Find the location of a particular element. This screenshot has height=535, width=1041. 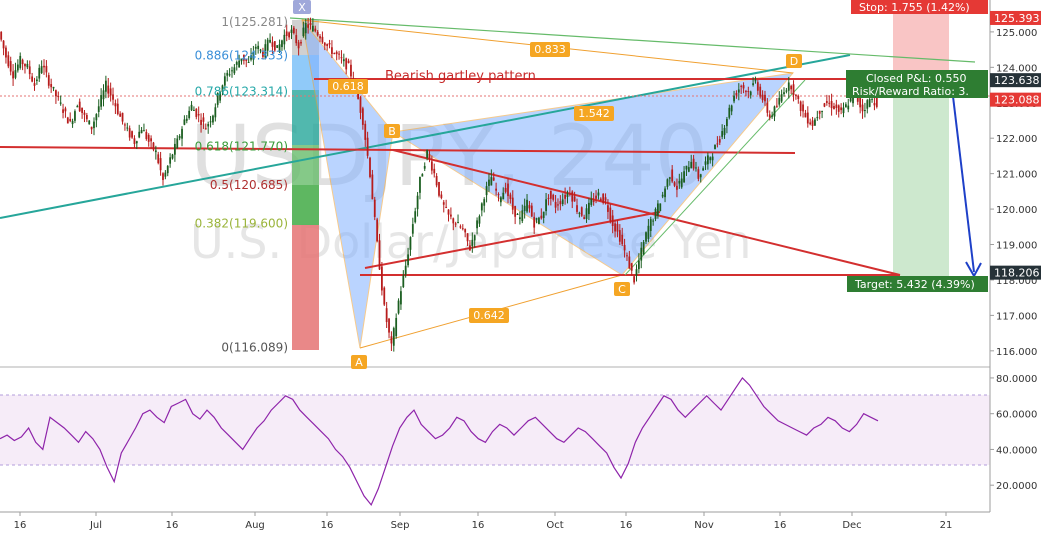

ratio-xd: 0.833 is located at coordinates (550, 49).